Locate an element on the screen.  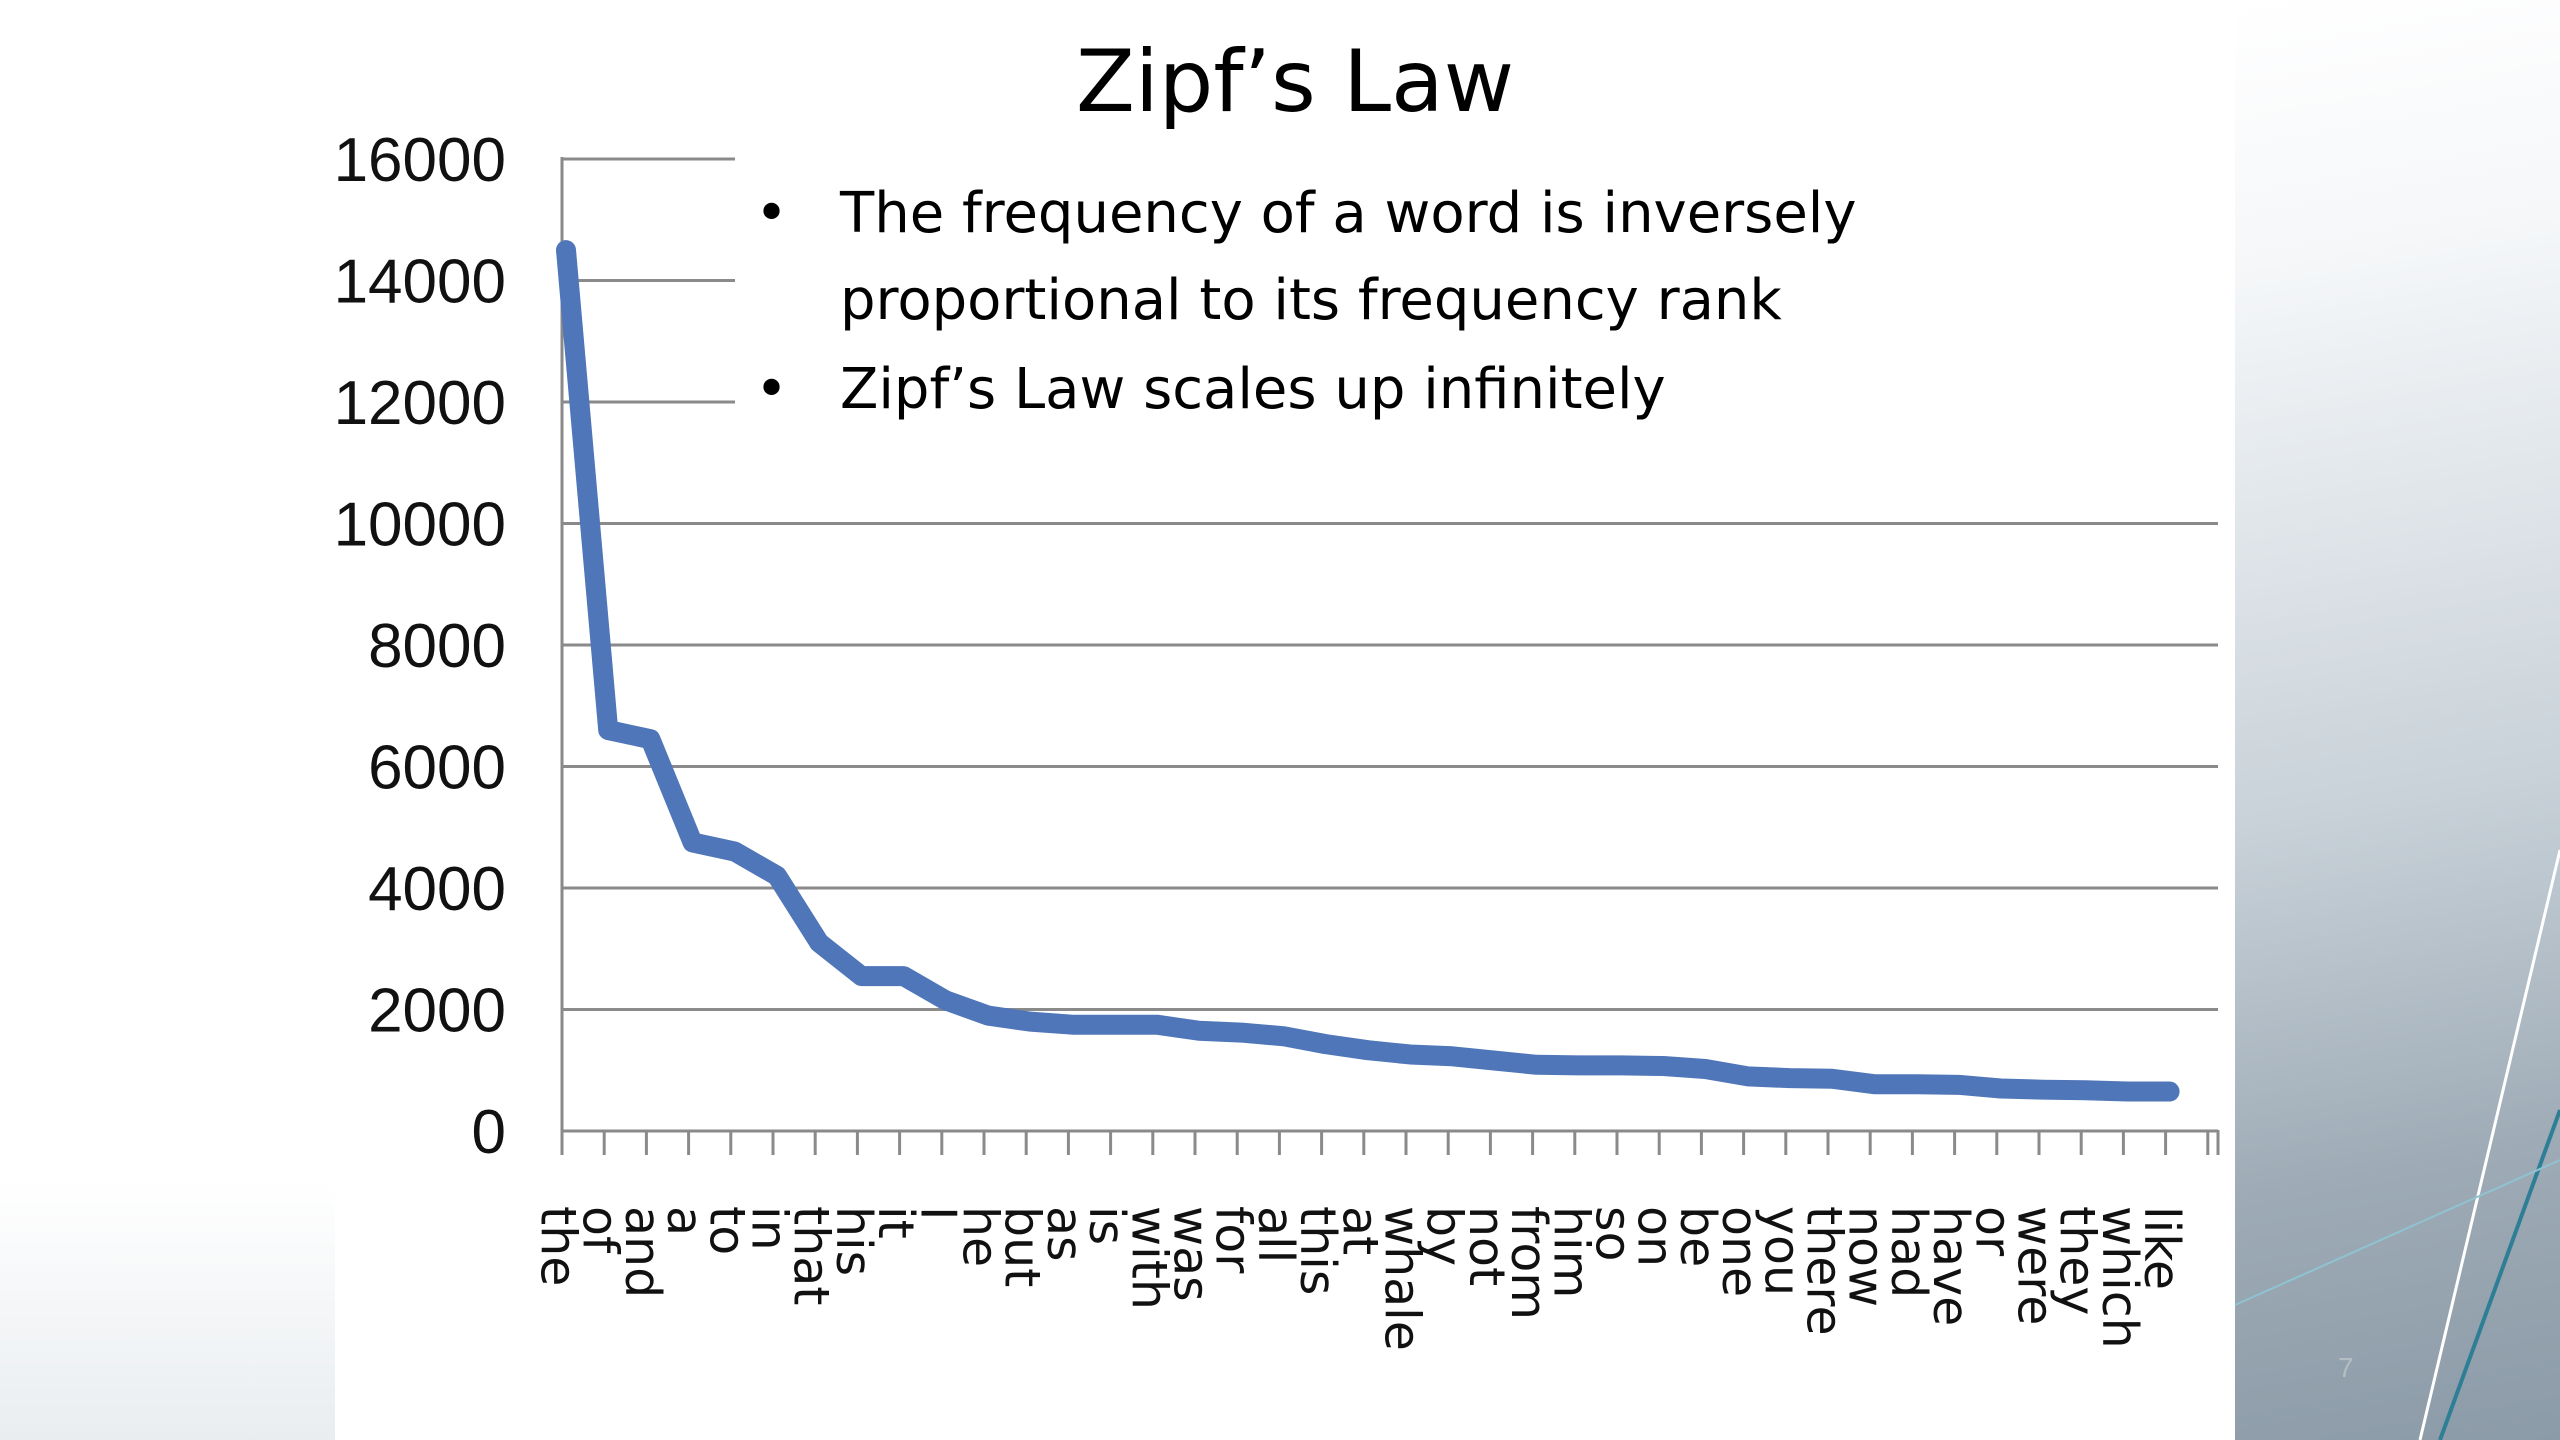
x-tick-label: were is located at coordinates (2035, 1265).